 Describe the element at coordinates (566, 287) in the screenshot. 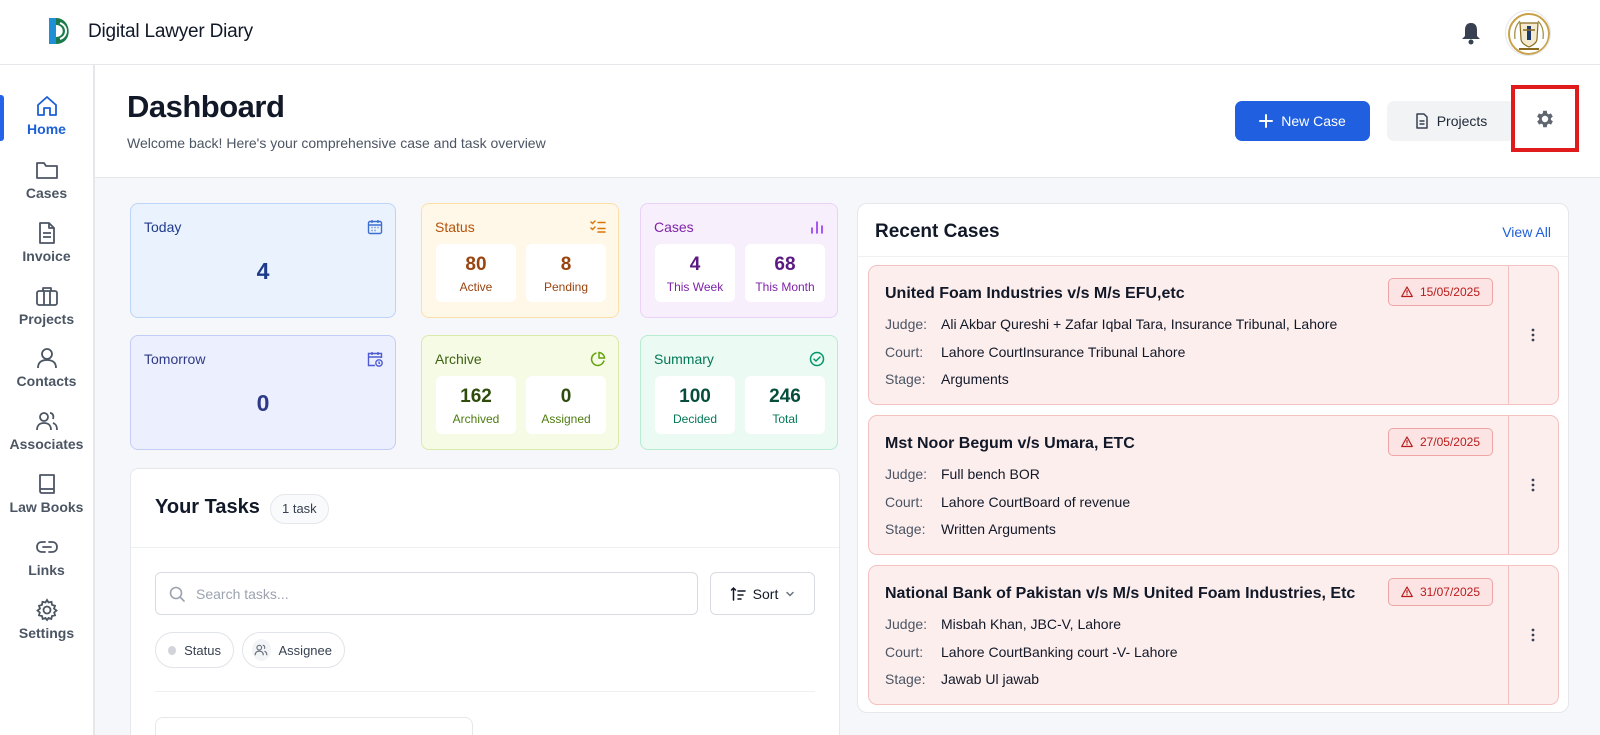

I see `pending-label: Pending` at that location.